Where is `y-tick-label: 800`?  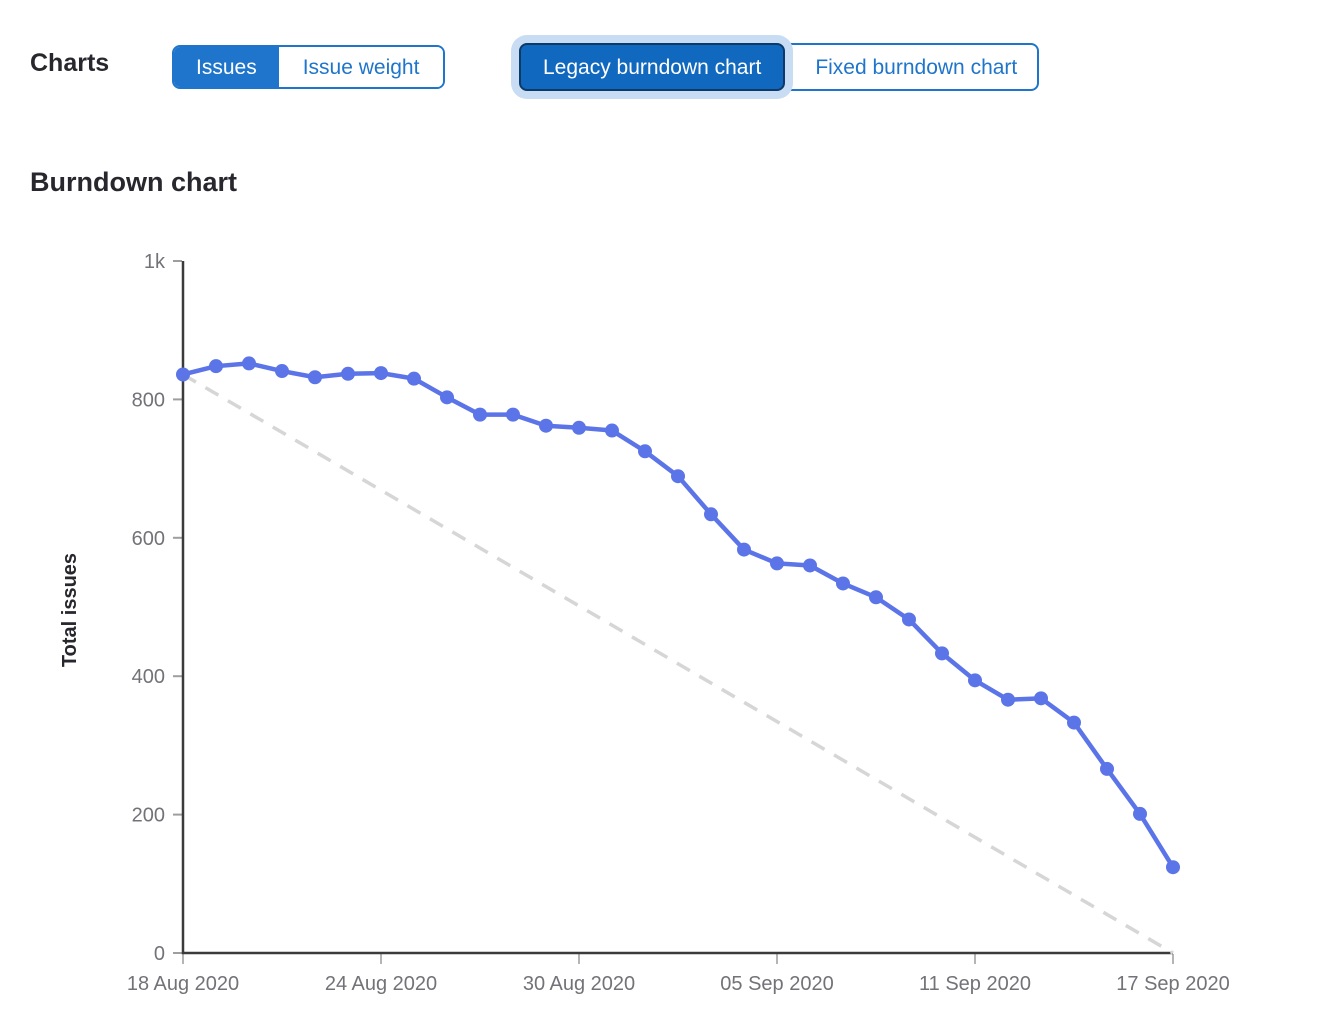
y-tick-label: 800 is located at coordinates (148, 400).